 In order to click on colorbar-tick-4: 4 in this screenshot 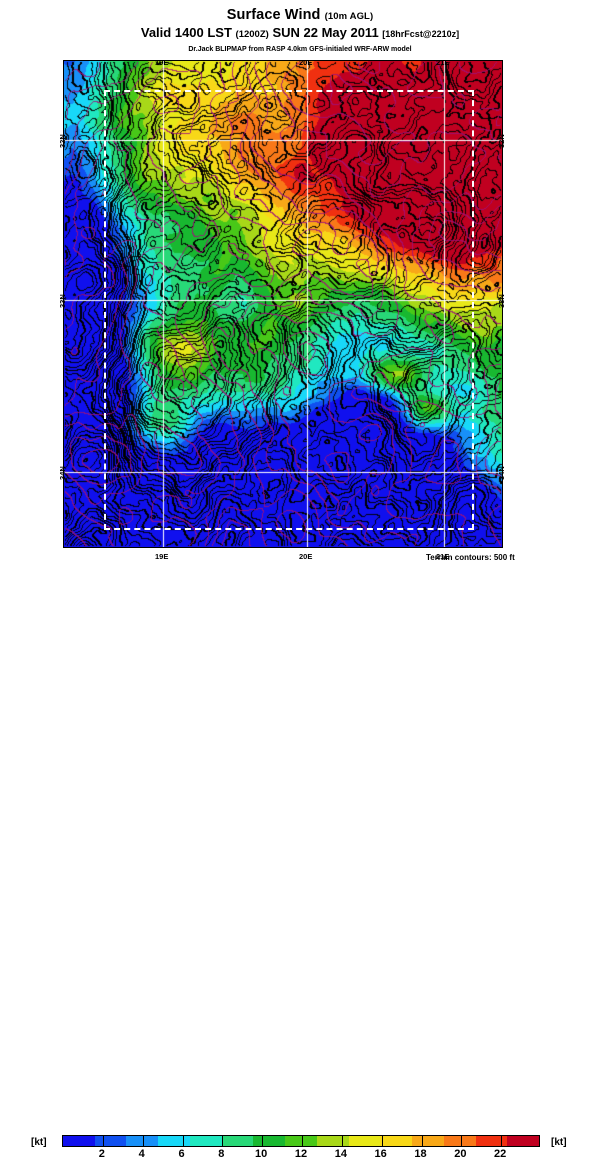, I will do `click(141, 1154)`.